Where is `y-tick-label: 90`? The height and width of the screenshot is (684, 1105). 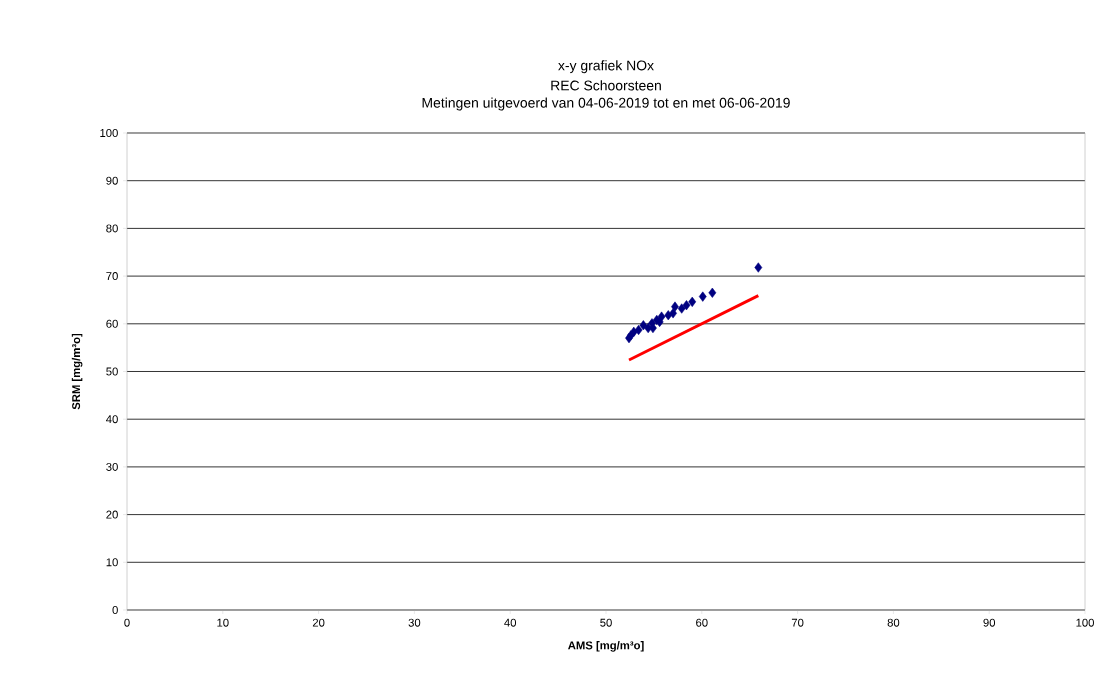
y-tick-label: 90 is located at coordinates (112, 180).